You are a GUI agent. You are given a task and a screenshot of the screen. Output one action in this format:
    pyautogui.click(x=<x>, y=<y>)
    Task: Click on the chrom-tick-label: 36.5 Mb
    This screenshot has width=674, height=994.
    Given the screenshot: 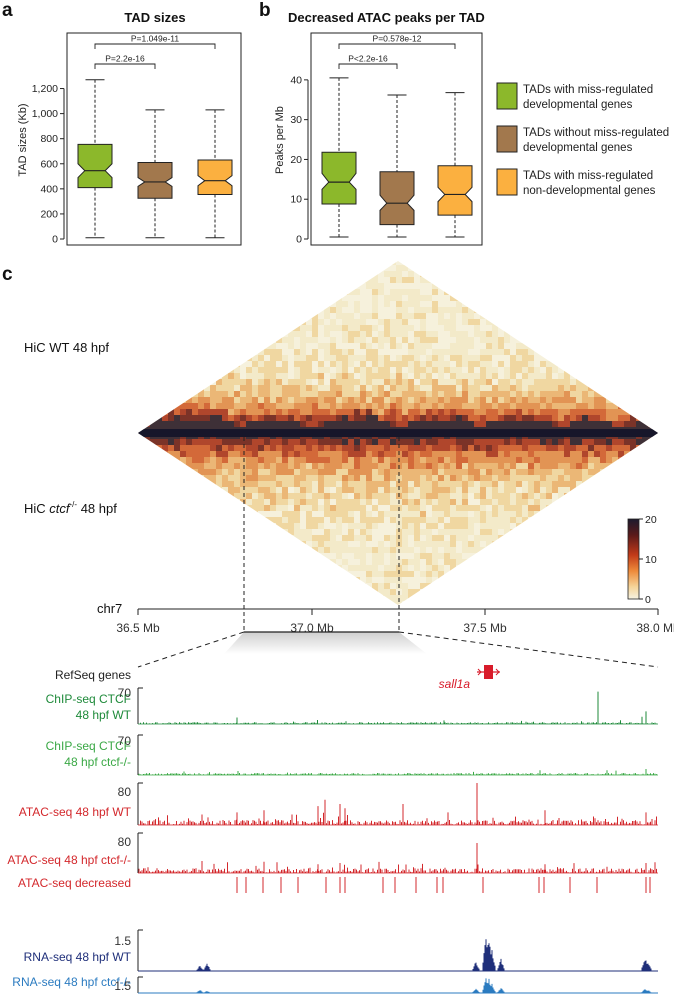 What is the action you would take?
    pyautogui.click(x=138, y=628)
    